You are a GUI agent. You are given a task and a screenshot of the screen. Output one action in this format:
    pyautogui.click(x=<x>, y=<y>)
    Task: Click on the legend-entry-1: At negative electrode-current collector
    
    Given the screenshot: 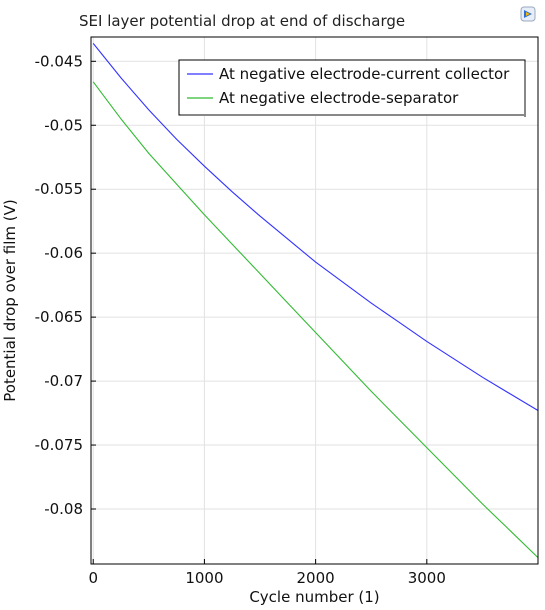 What is the action you would take?
    pyautogui.click(x=364, y=74)
    